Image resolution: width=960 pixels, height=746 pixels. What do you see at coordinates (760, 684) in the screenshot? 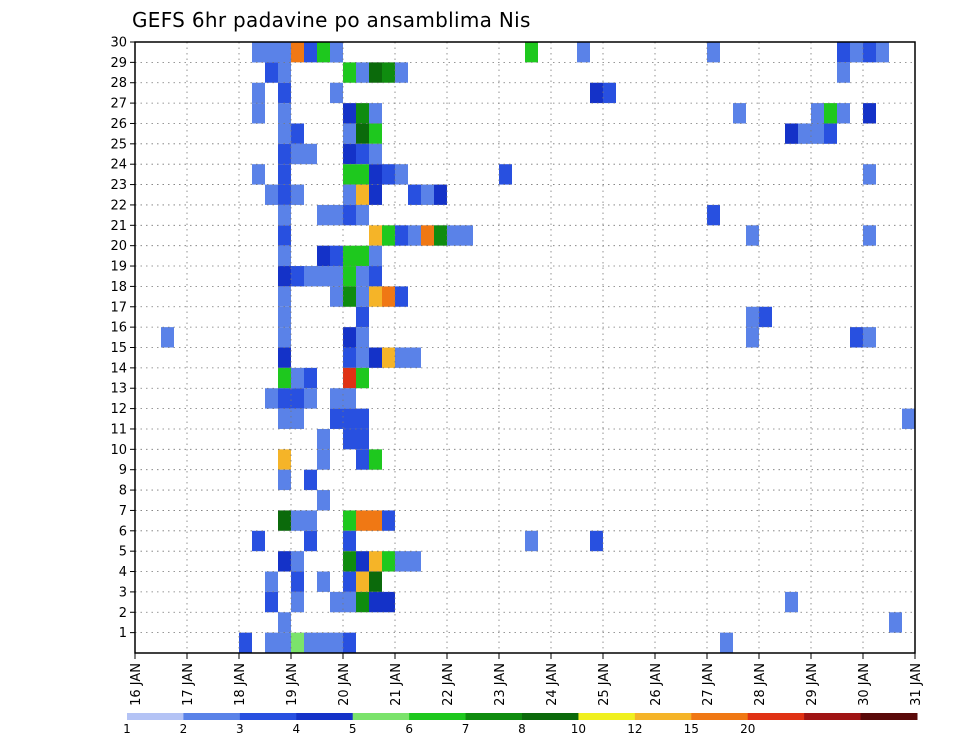
I see `x-tick-label: 28 JAN` at bounding box center [760, 684].